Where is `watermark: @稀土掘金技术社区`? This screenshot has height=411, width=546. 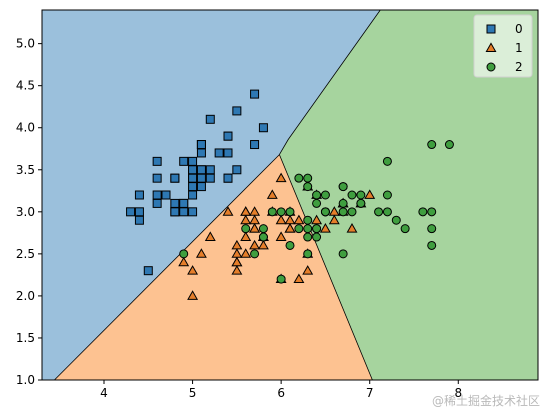 watermark: @稀土掘金技术社区 is located at coordinates (485, 401).